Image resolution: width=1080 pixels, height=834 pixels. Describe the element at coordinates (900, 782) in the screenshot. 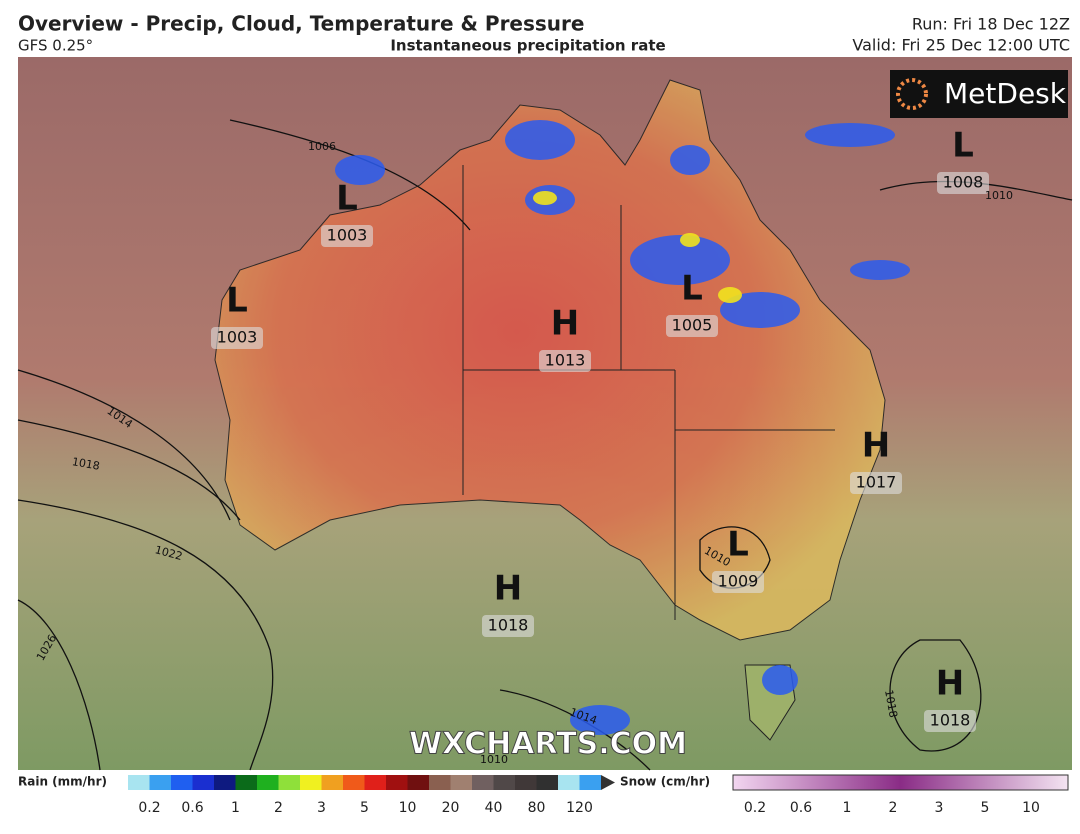

I see `snow-colorbar` at that location.